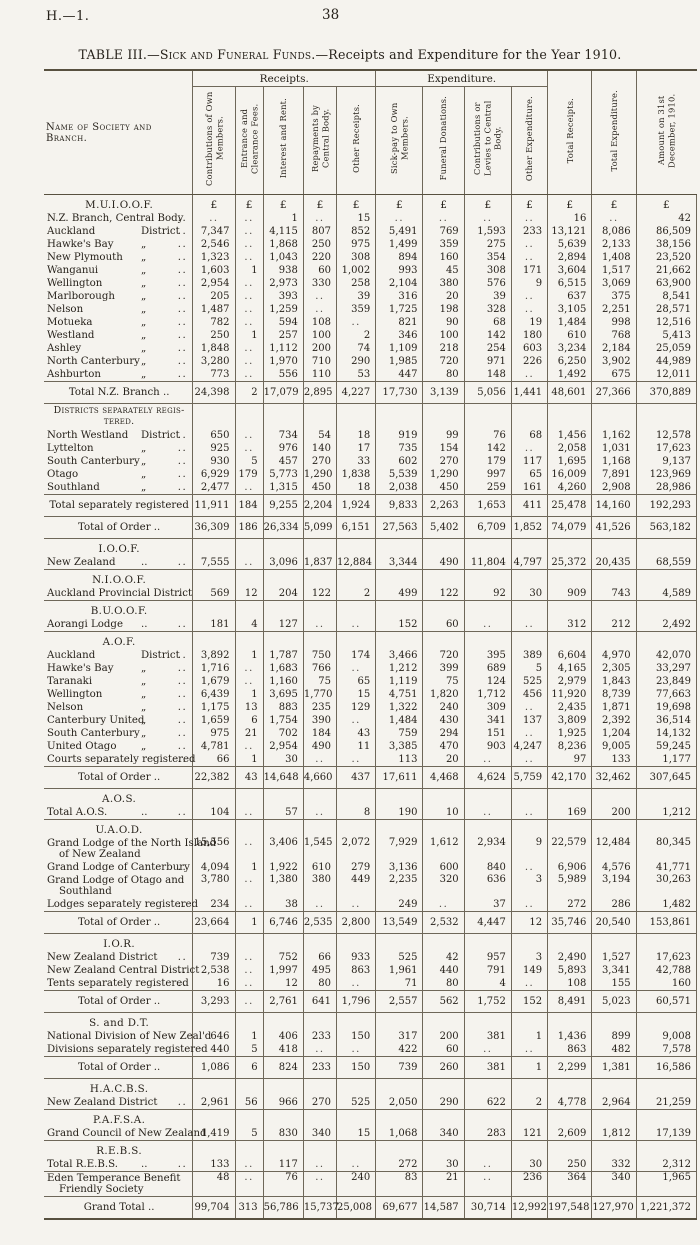 This screenshot has width=700, height=1245. I want to click on column-header-amount-31-dec: Amount on 31st December, 1910., so click(666, 132).